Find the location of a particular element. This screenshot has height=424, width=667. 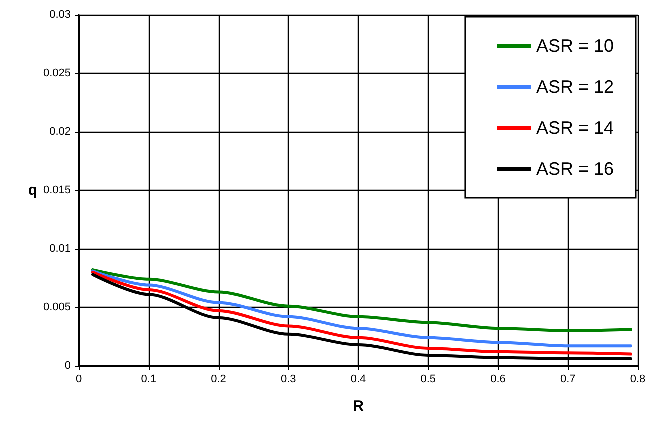

x-tick-label: 0 is located at coordinates (79, 380).